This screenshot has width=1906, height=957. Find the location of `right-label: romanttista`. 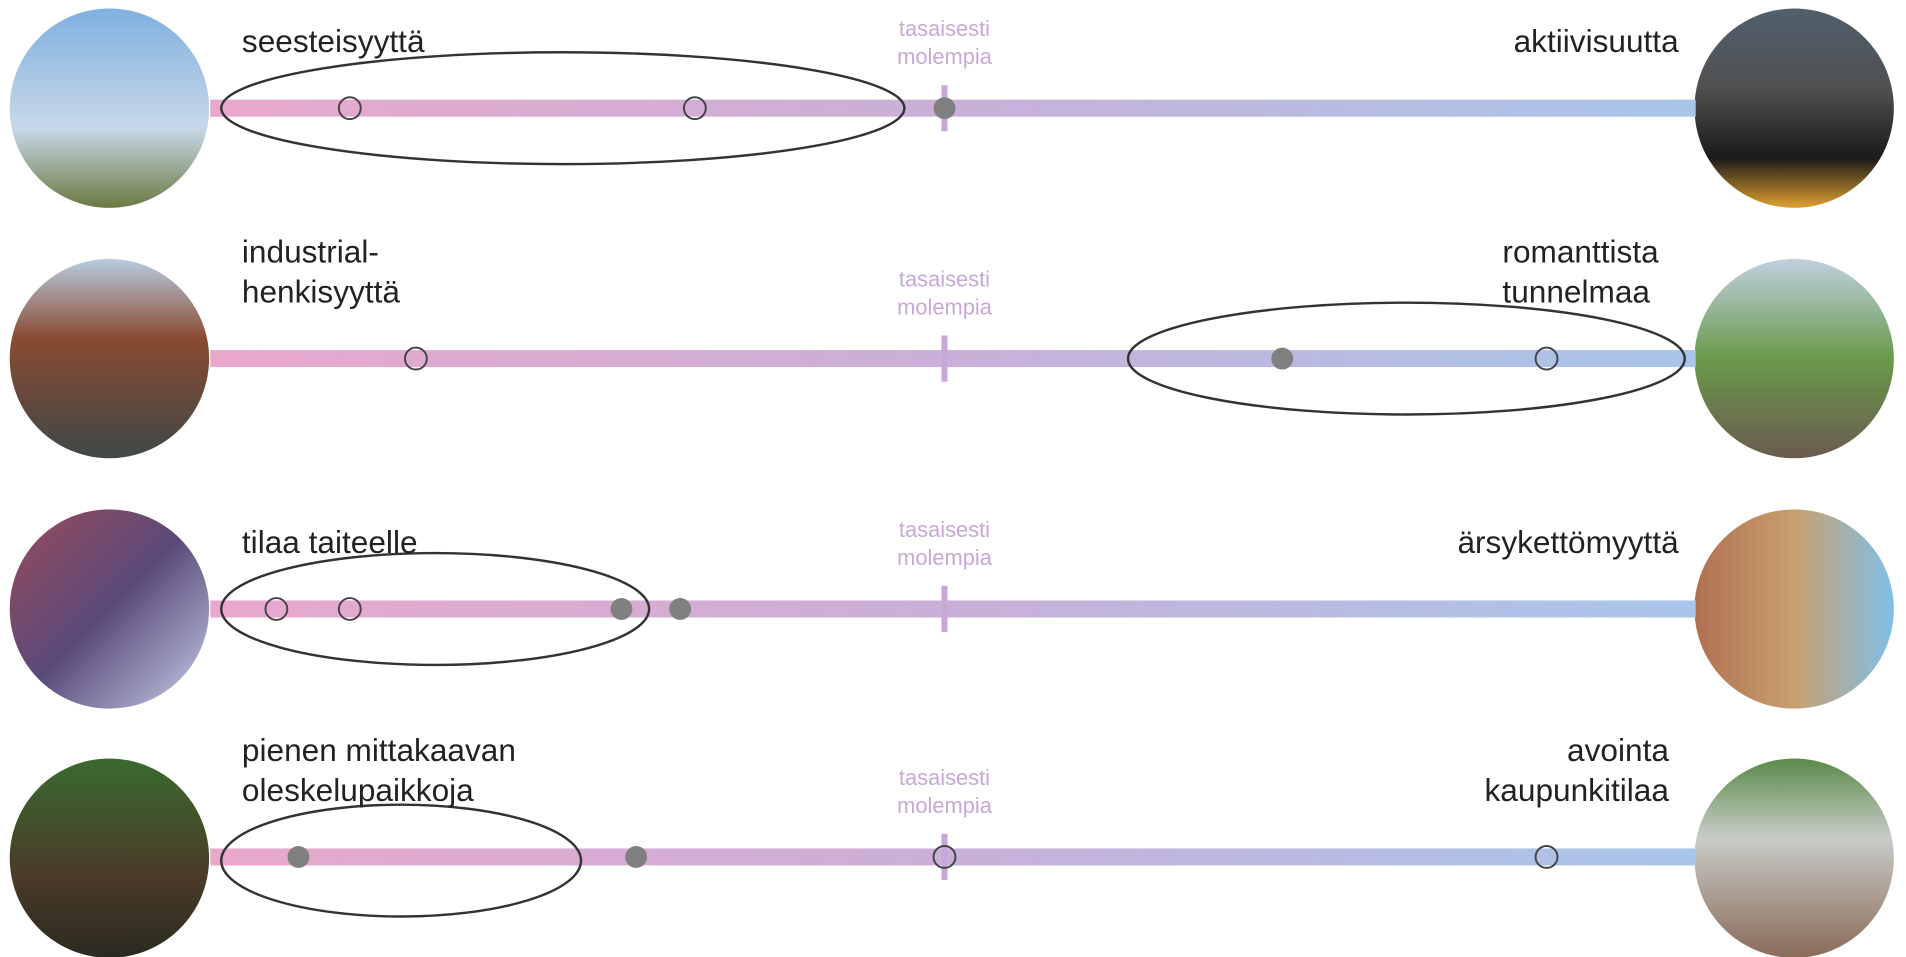

right-label: romanttista is located at coordinates (1580, 251).